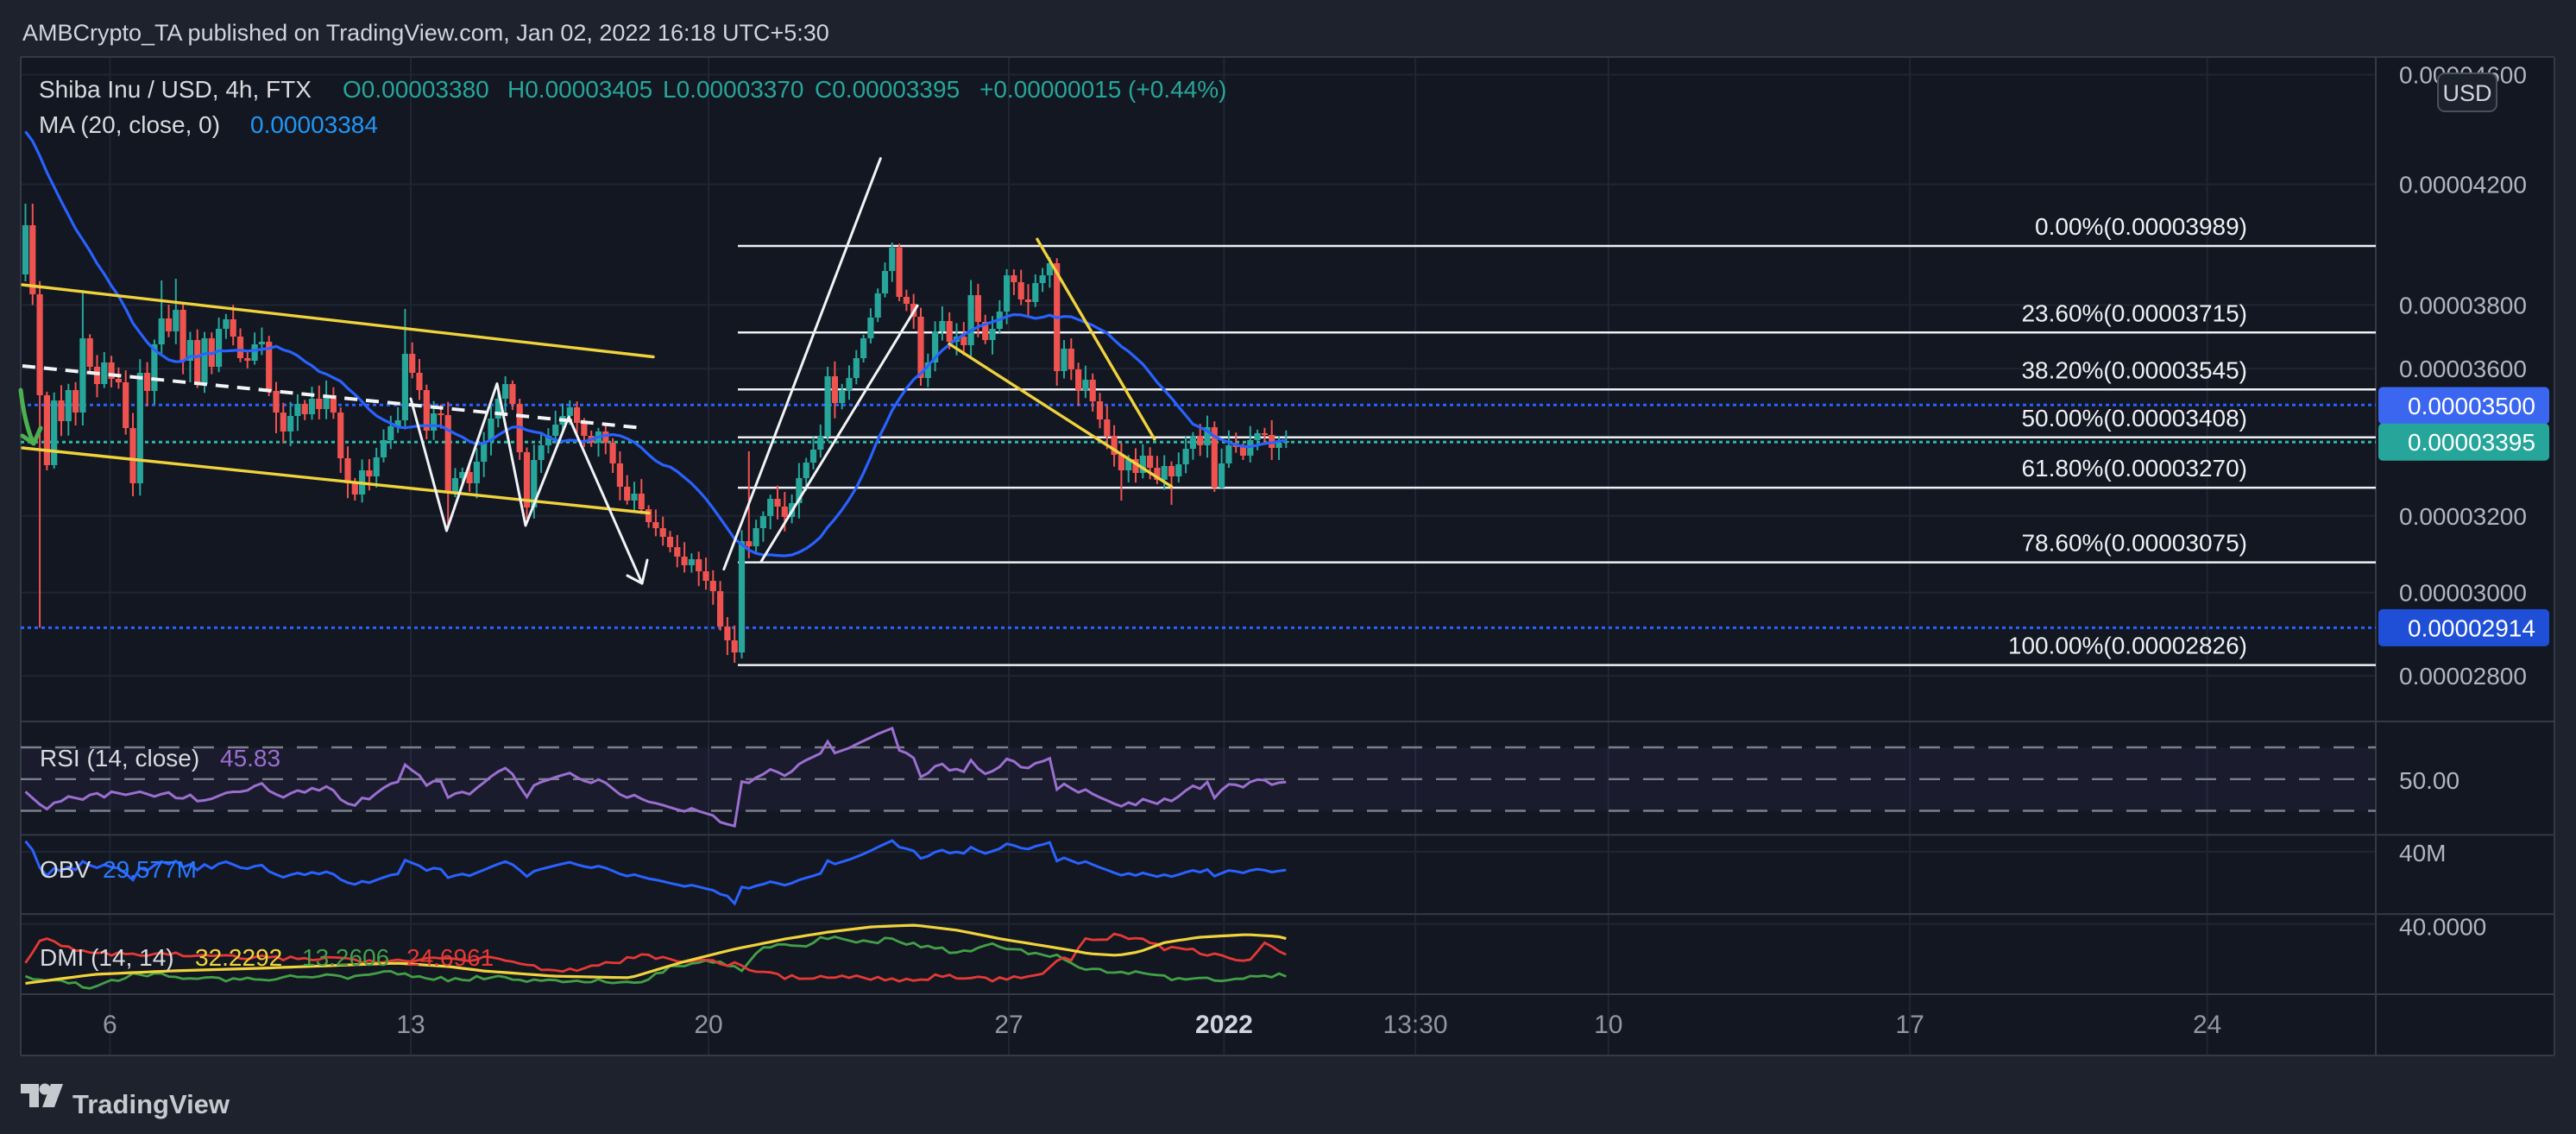  What do you see at coordinates (1224, 1025) in the screenshot?
I see `svg-text: 2022` at bounding box center [1224, 1025].